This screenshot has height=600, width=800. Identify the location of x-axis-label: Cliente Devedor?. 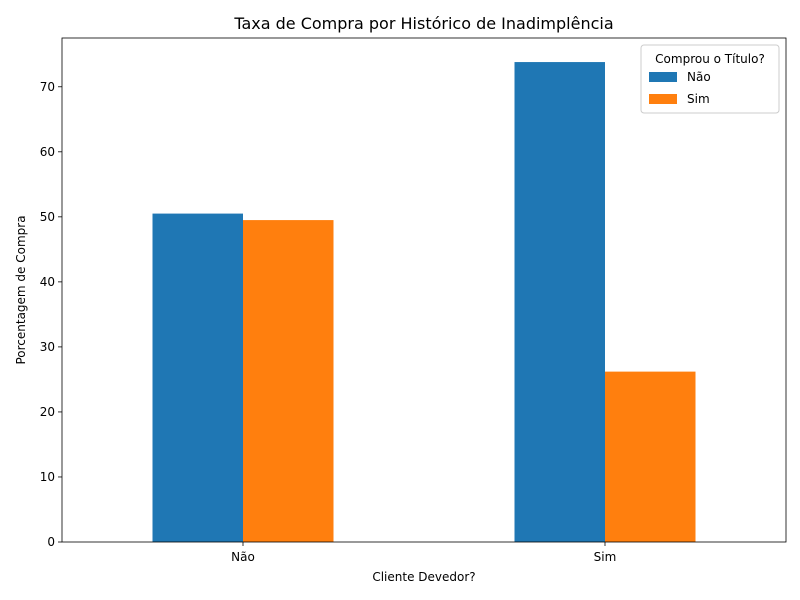
(423, 577).